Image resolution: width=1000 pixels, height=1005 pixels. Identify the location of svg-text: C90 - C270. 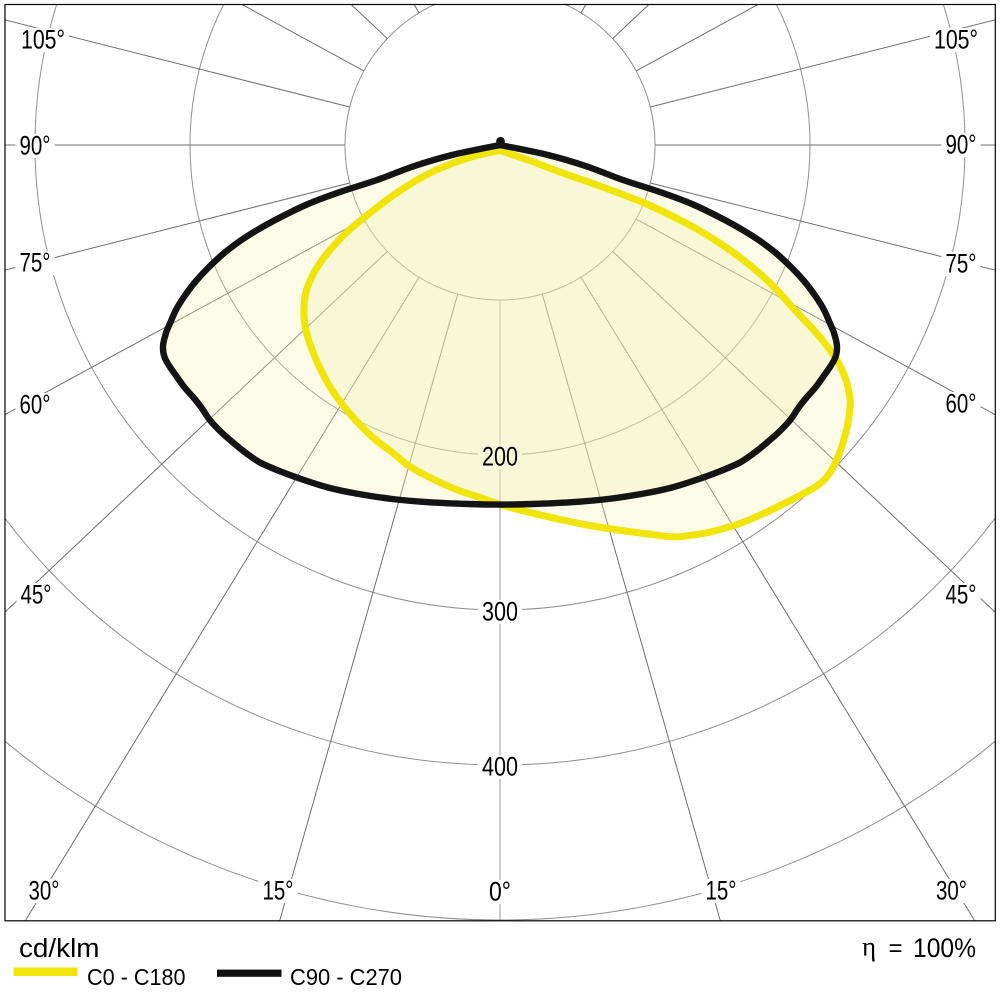
(346, 977).